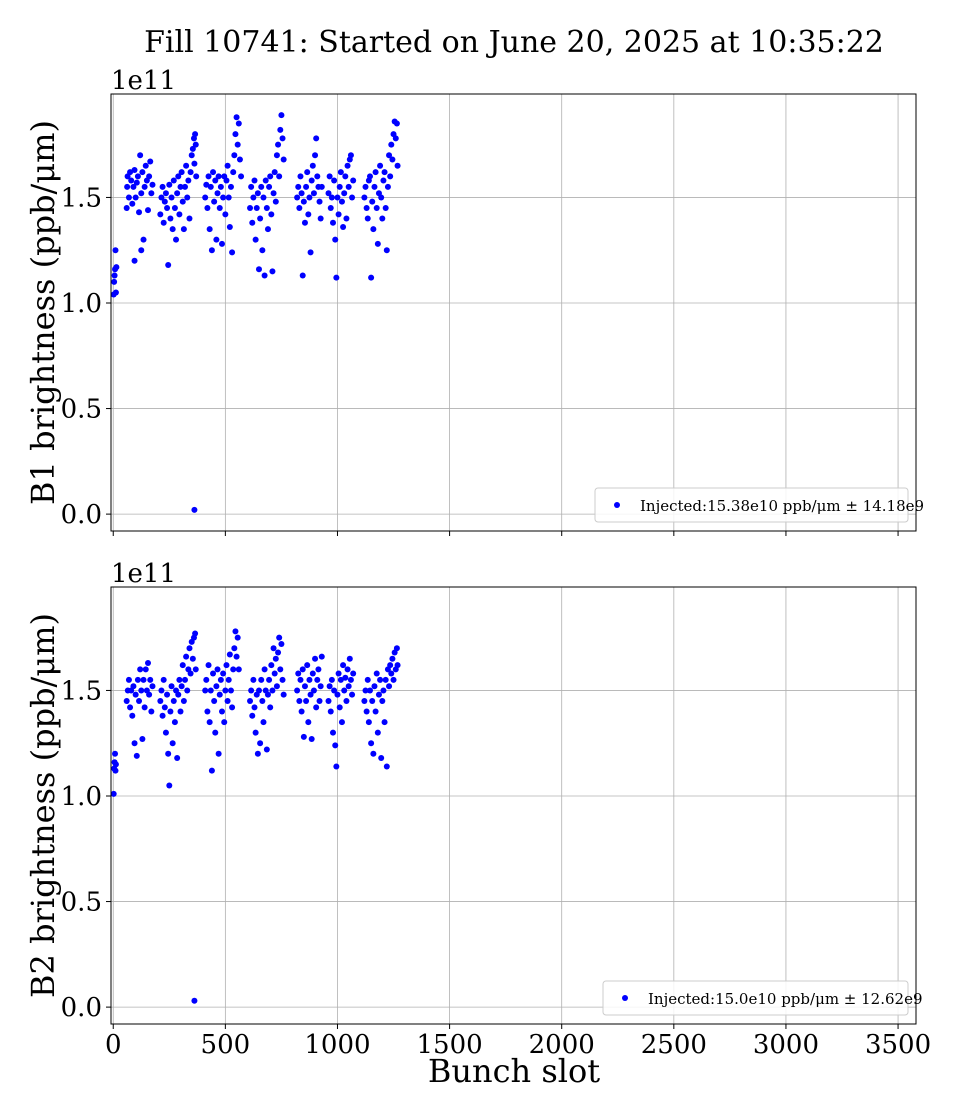 The width and height of the screenshot is (960, 1120). Describe the element at coordinates (43, 312) in the screenshot. I see `y-axis-label: B1 brightness (ppb/μm)` at that location.